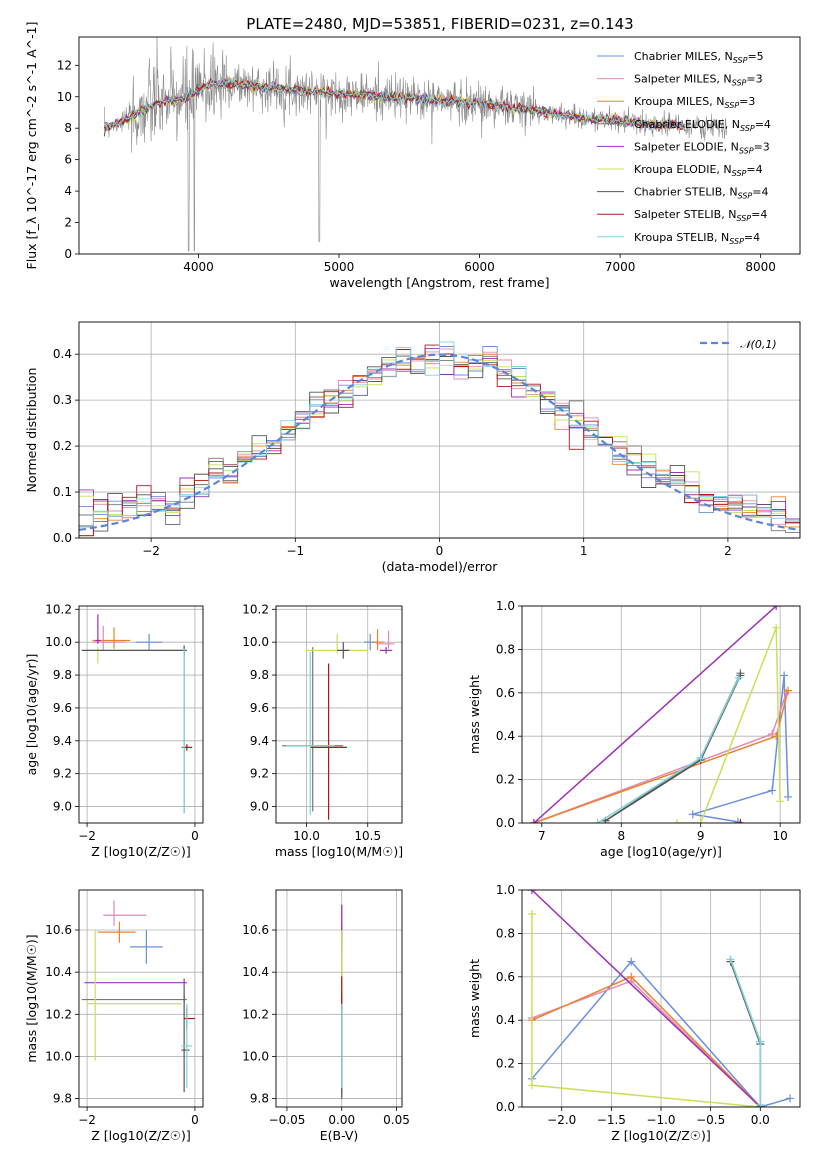  I want to click on legend-label-kroupa_miles: Kroupa MILES, NSSP=3, so click(694, 102).